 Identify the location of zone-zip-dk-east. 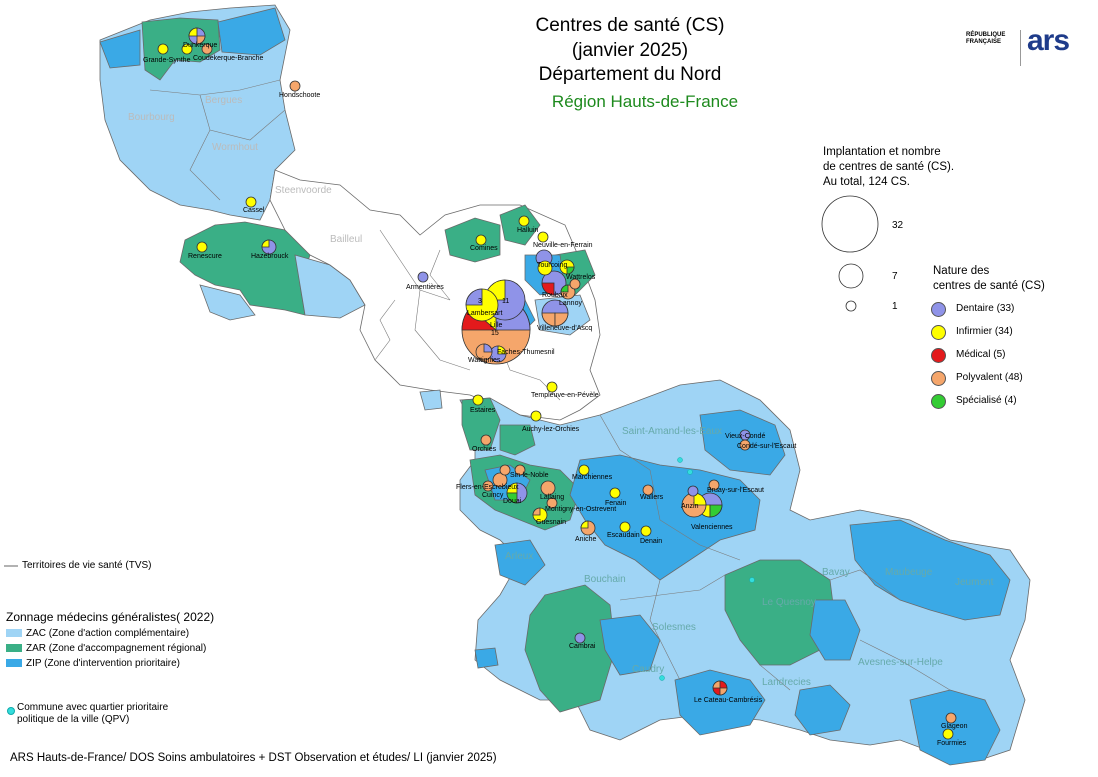
(251, 31).